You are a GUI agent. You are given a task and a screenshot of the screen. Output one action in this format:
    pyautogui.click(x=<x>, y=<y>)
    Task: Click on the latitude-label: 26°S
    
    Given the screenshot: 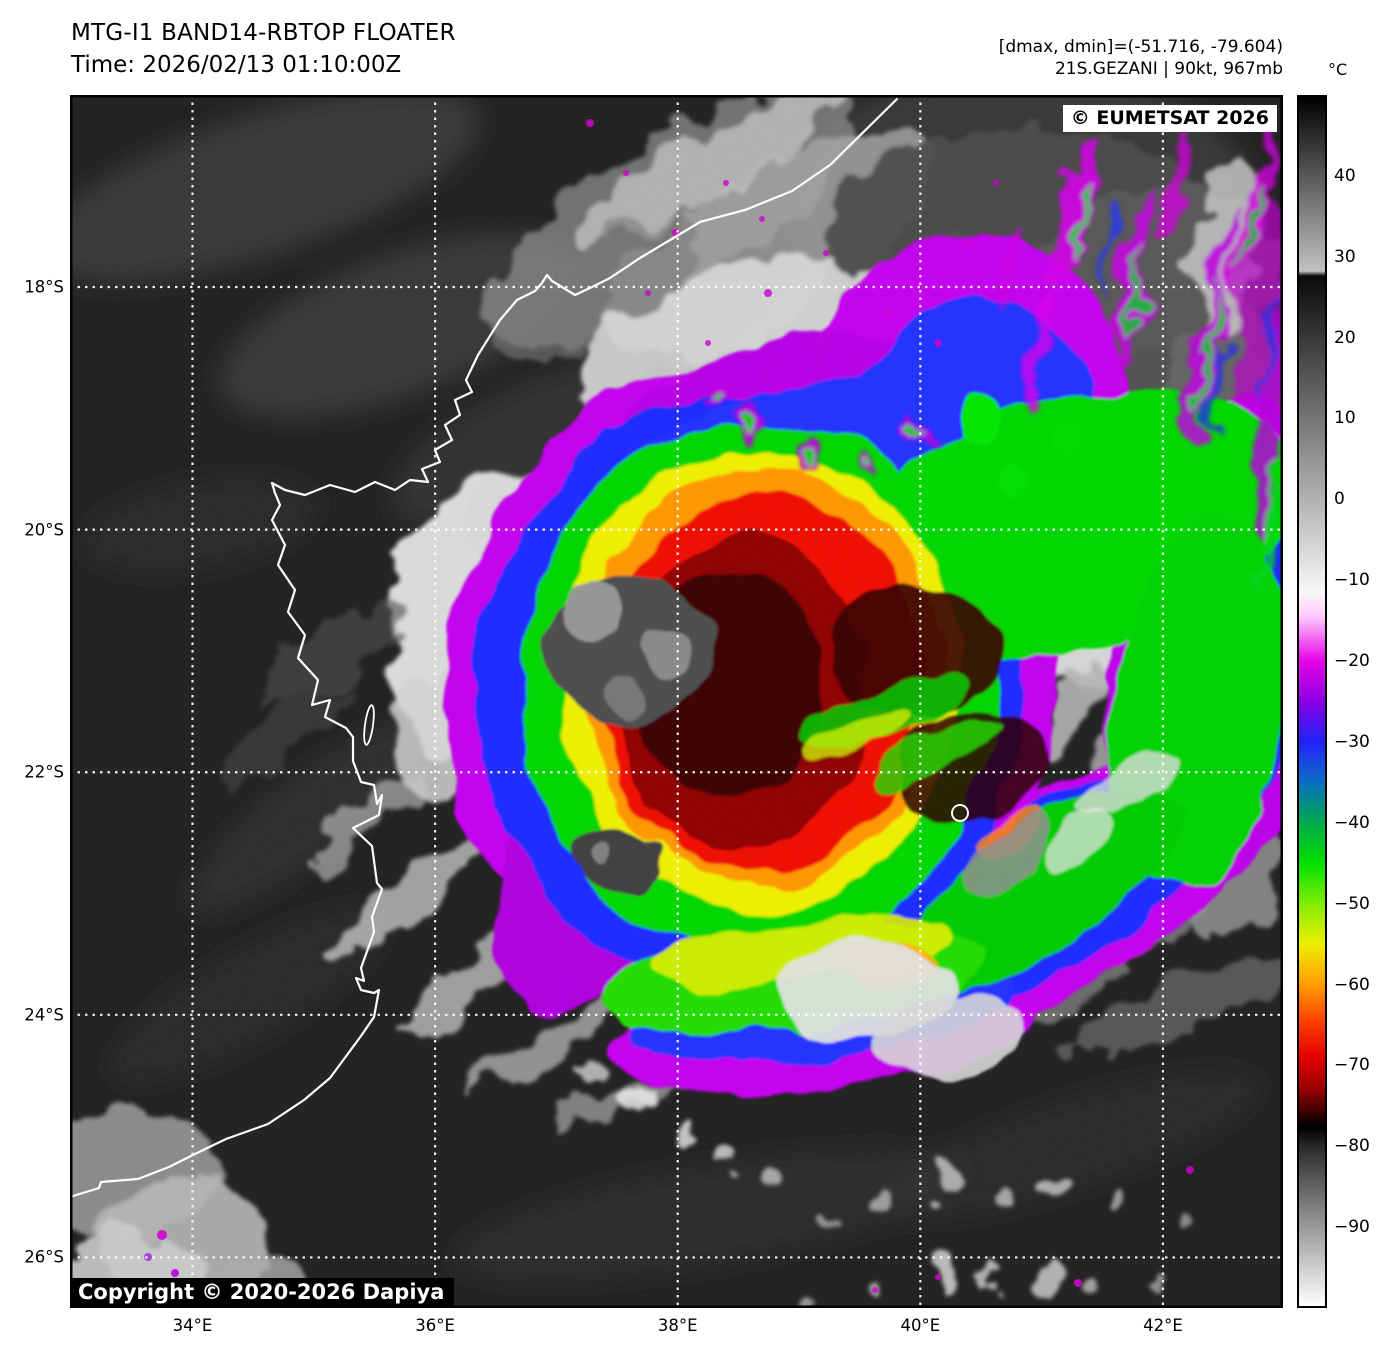 What is the action you would take?
    pyautogui.click(x=44, y=1257)
    